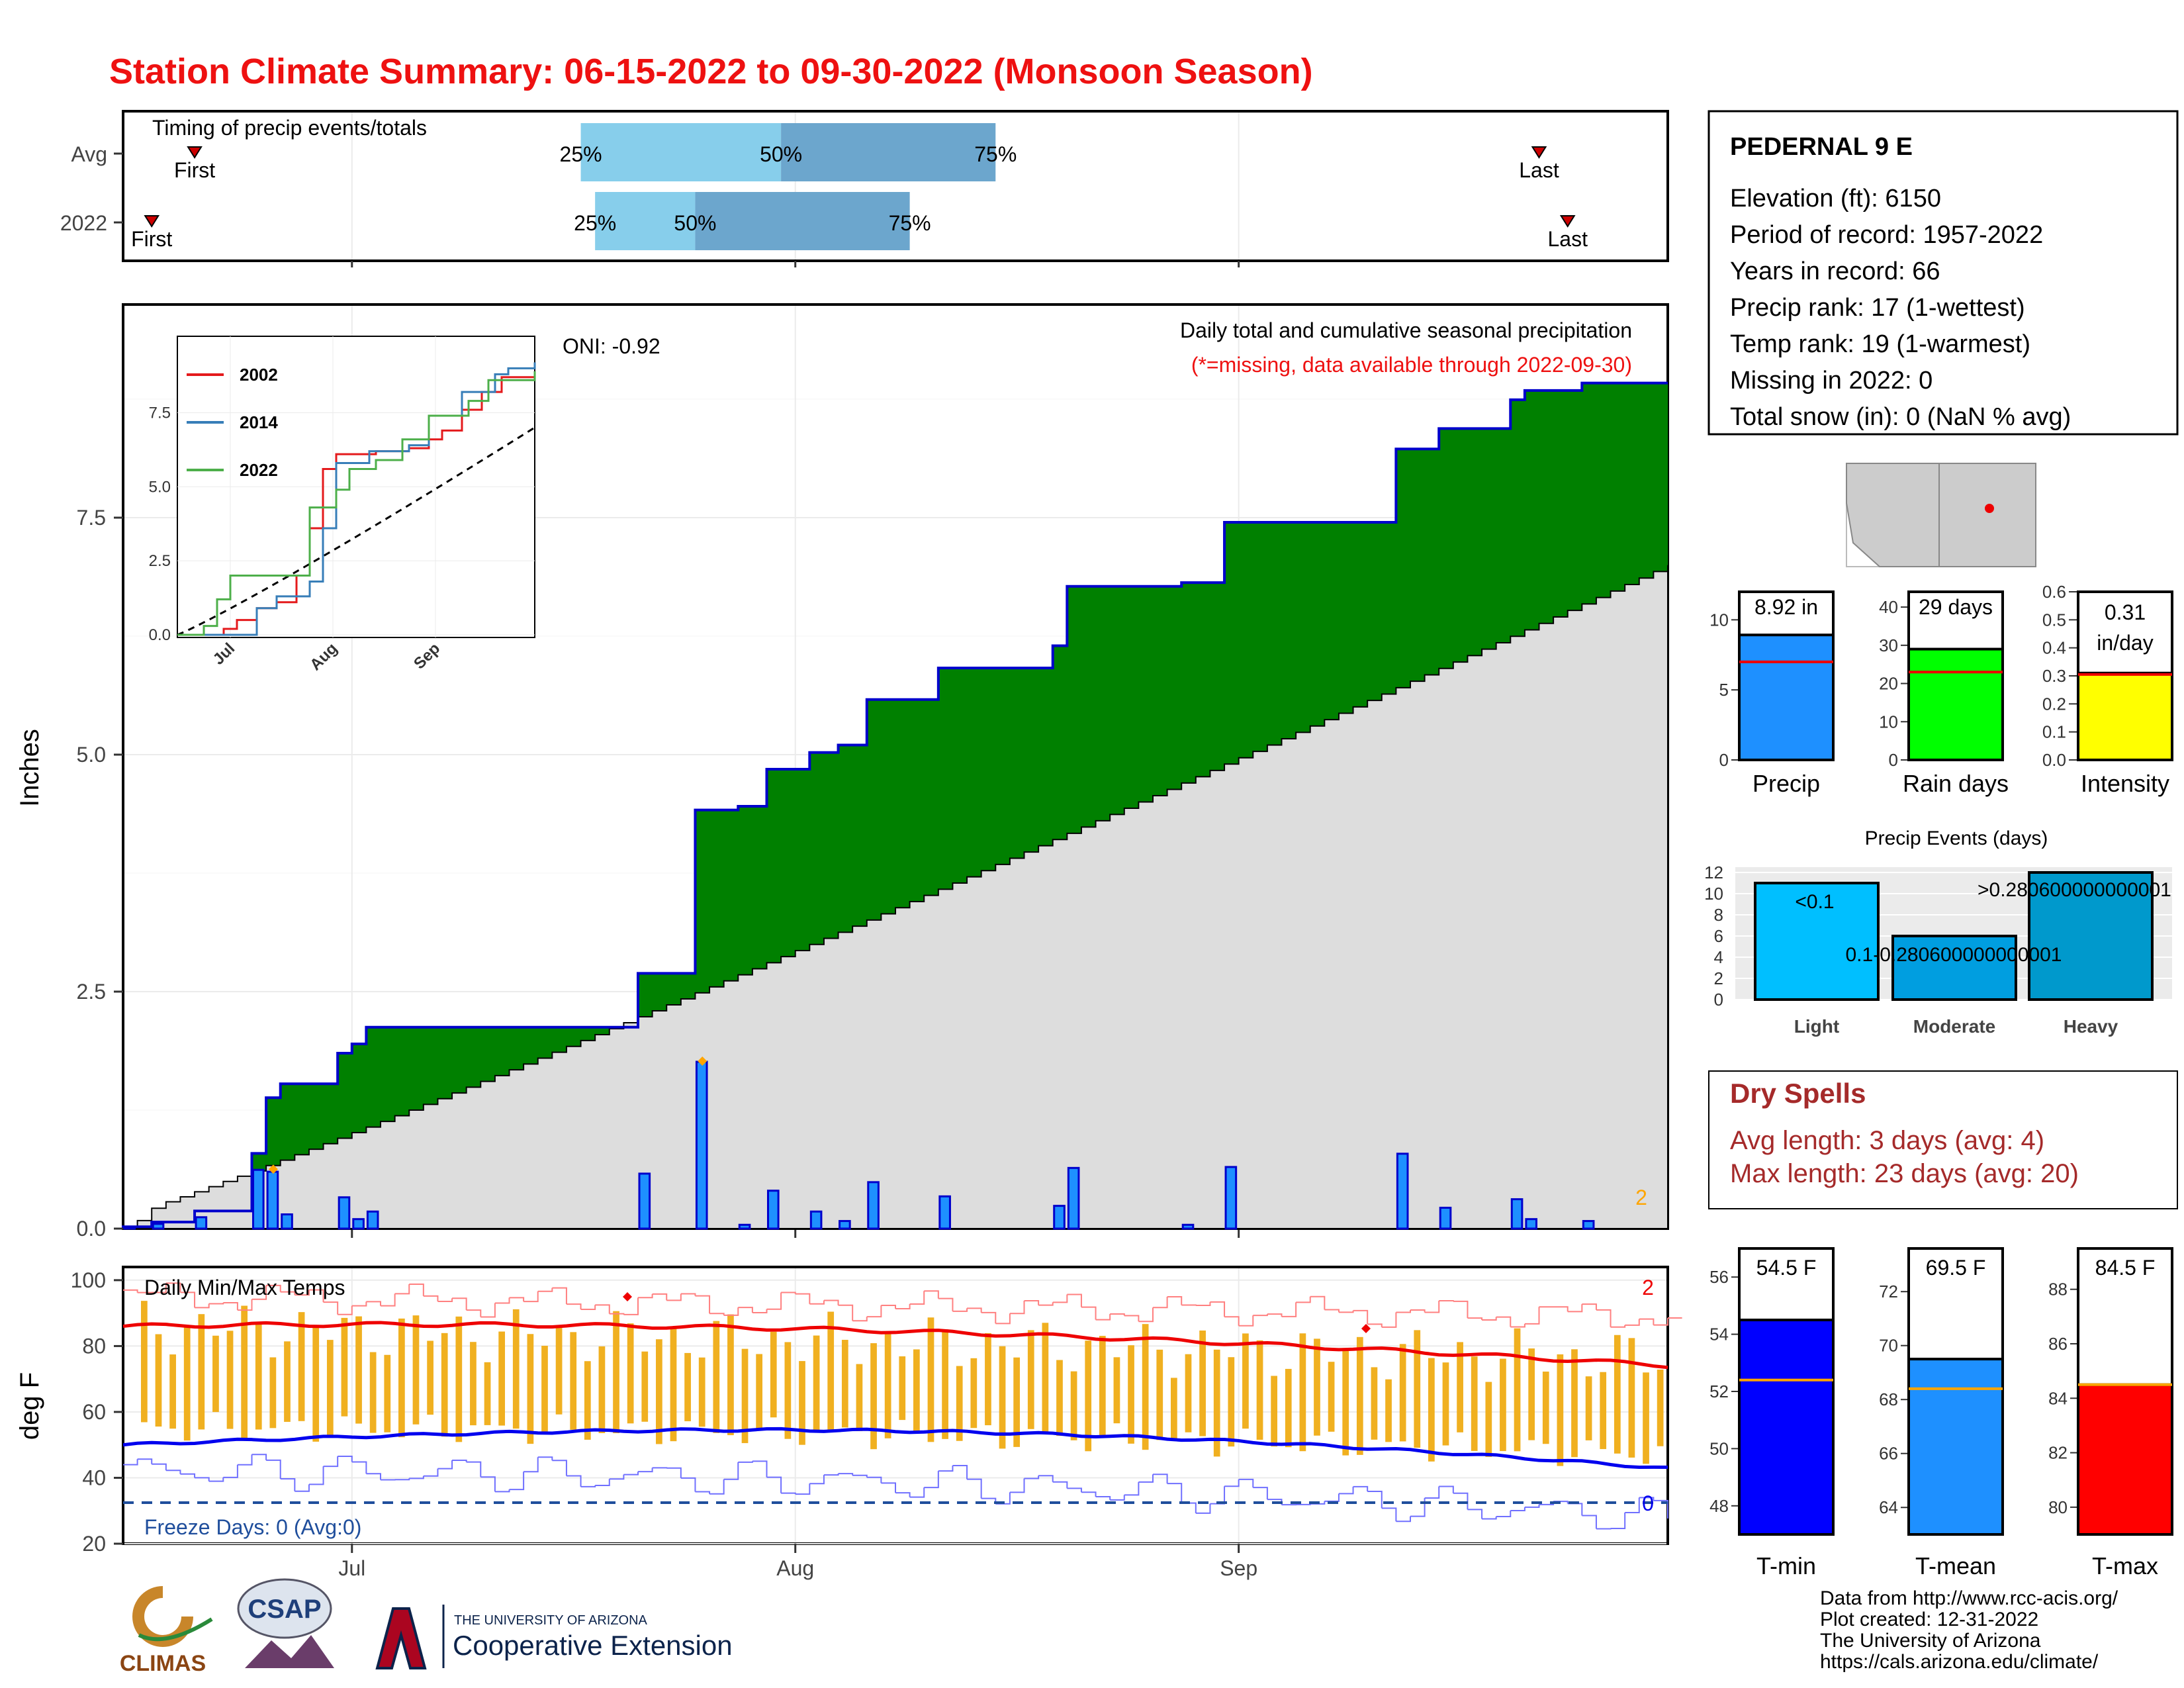  I want to click on summary-name: Intensity, so click(2125, 783).